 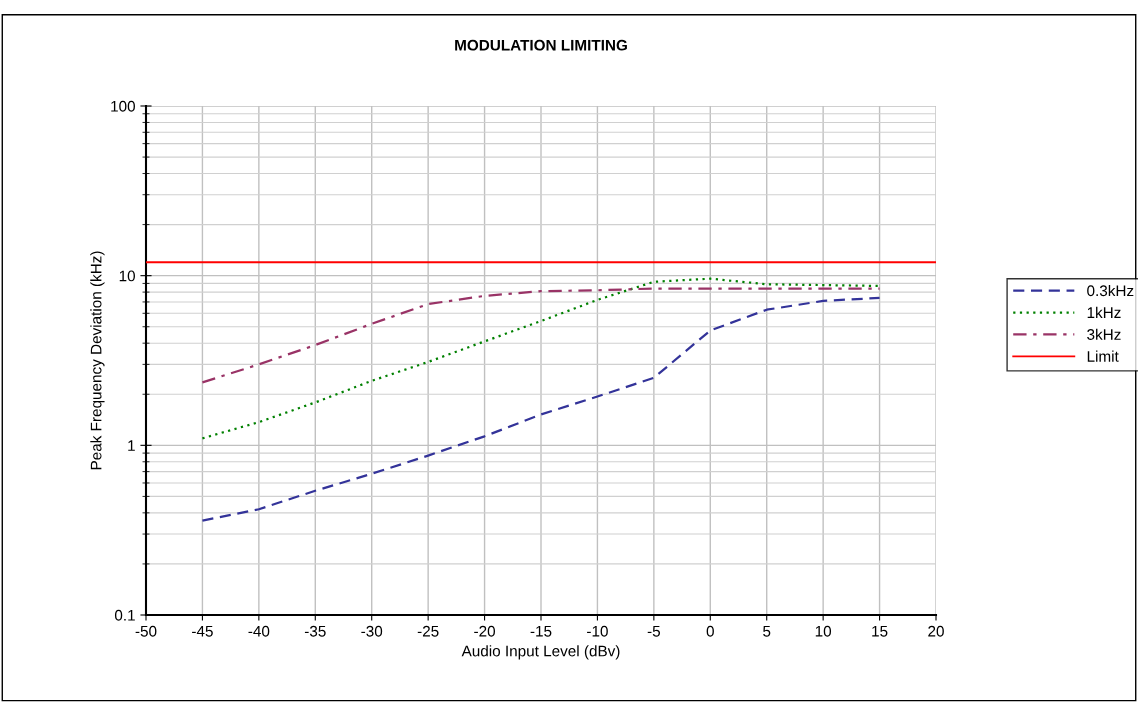 What do you see at coordinates (131, 445) in the screenshot?
I see `y-tick-label: 1` at bounding box center [131, 445].